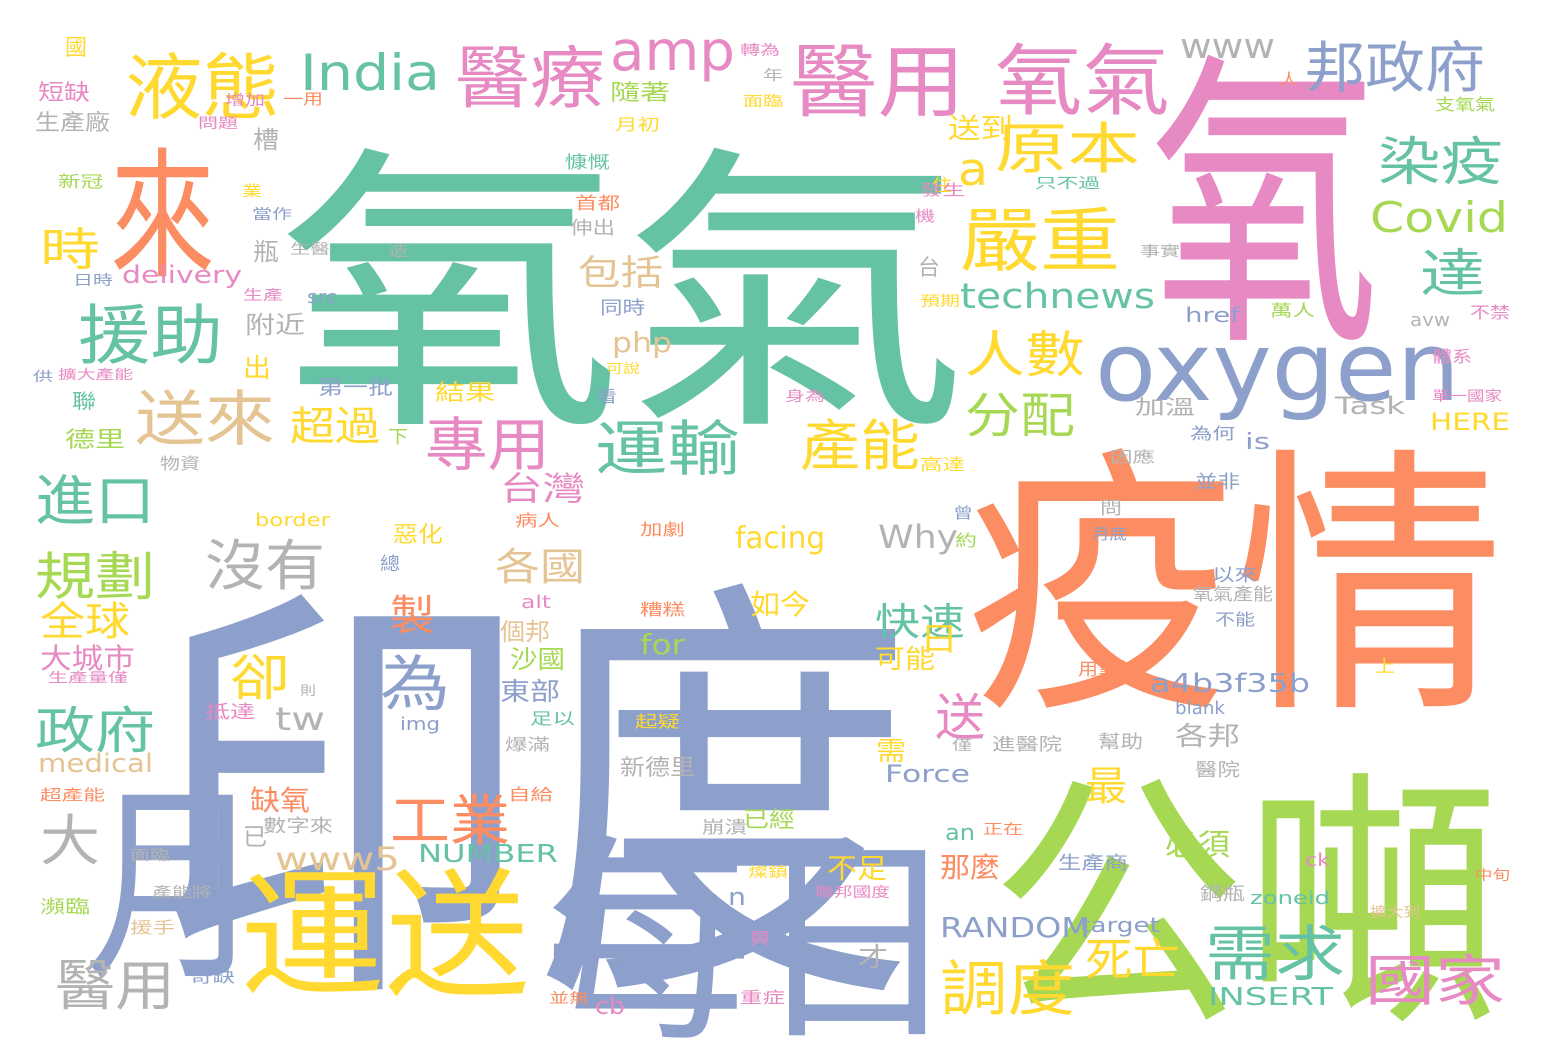 The height and width of the screenshot is (1052, 1548). Describe the element at coordinates (1020, 416) in the screenshot. I see `cloud-word: 分配` at that location.